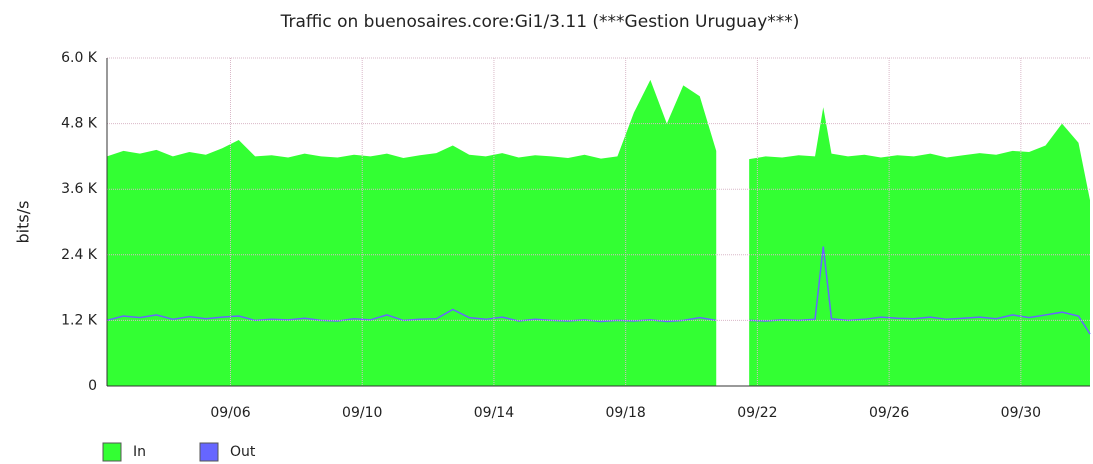 This screenshot has height=464, width=1093. I want to click on legend-label: Out, so click(243, 452).